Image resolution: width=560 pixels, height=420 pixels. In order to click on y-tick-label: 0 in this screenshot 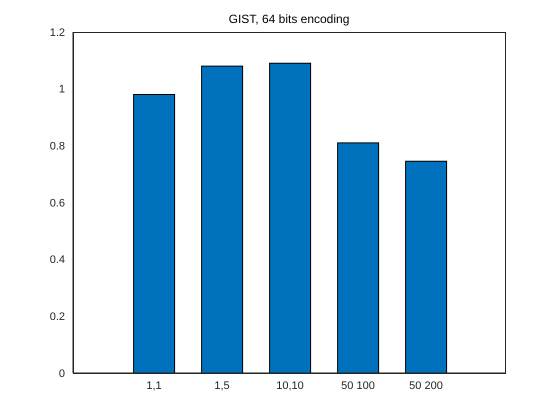, I will do `click(61, 374)`.